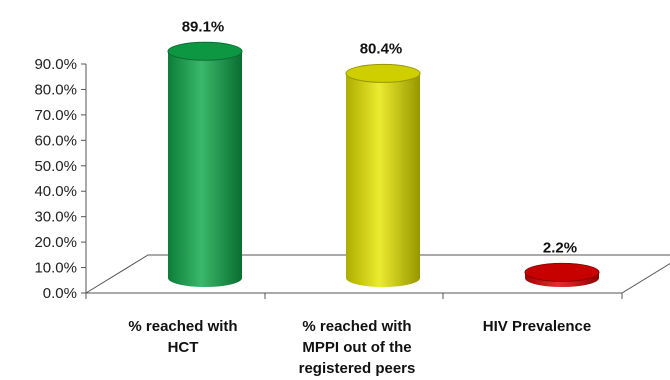 Image resolution: width=670 pixels, height=380 pixels. Describe the element at coordinates (560, 247) in the screenshot. I see `data-label: 2.2%` at that location.